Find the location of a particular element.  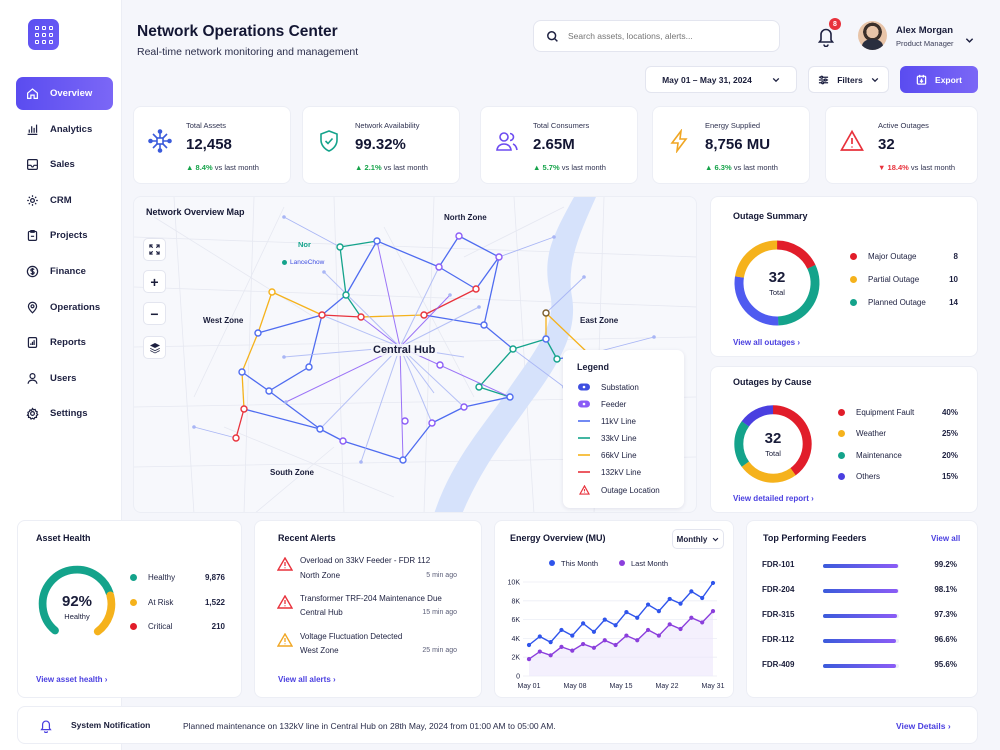

view-all-outages-link: View all outages › is located at coordinates (766, 342).